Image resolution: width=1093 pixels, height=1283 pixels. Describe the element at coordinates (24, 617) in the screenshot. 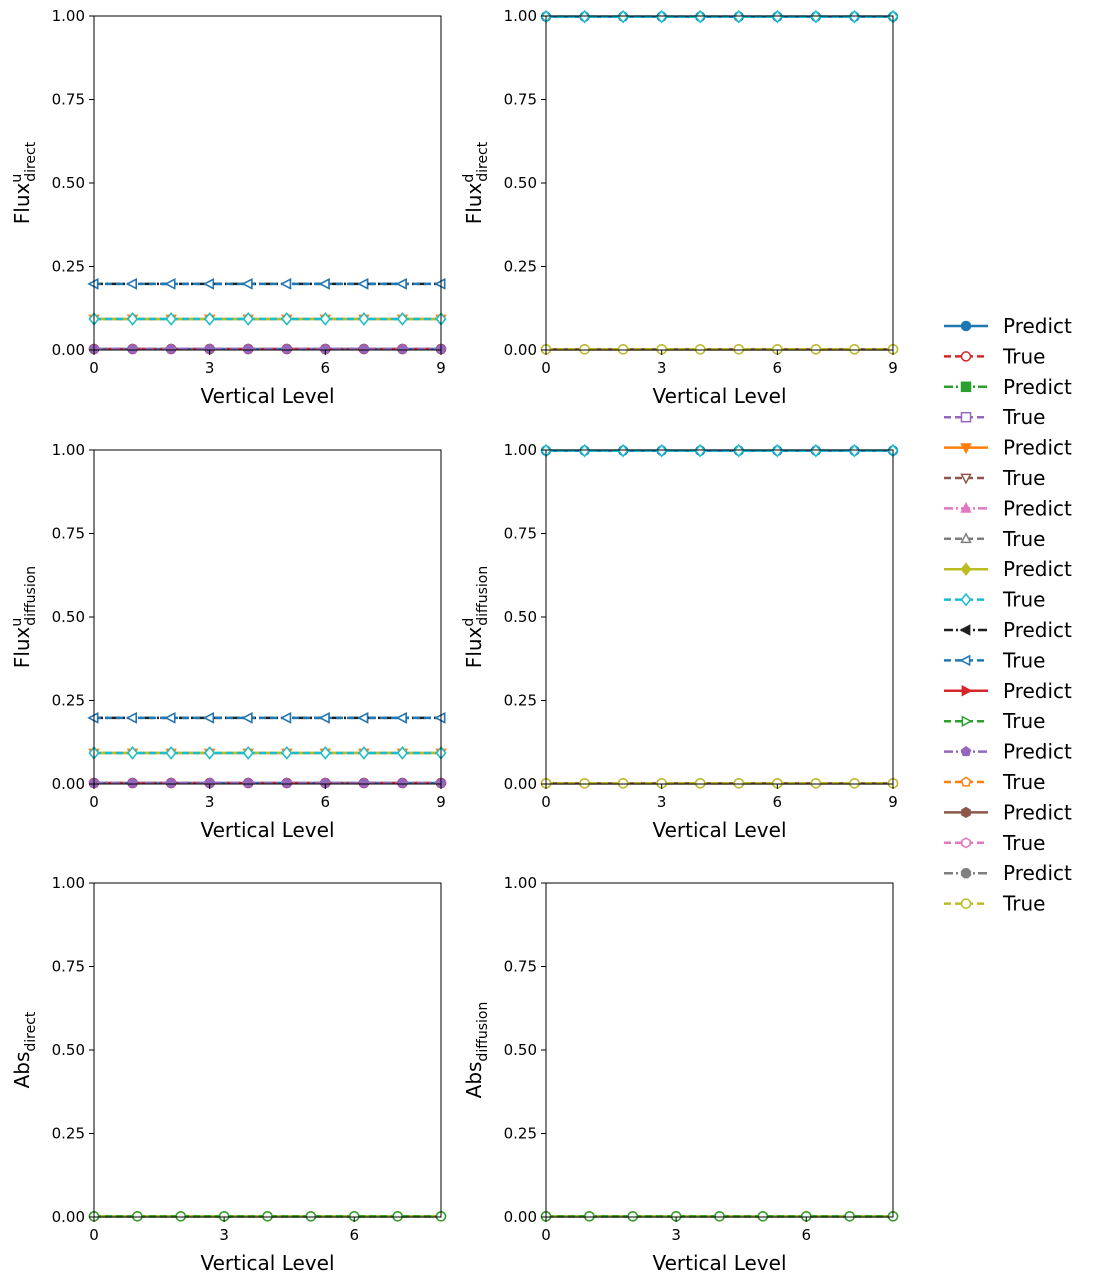

I see `y-axis-label: Fluxudiffusion` at that location.